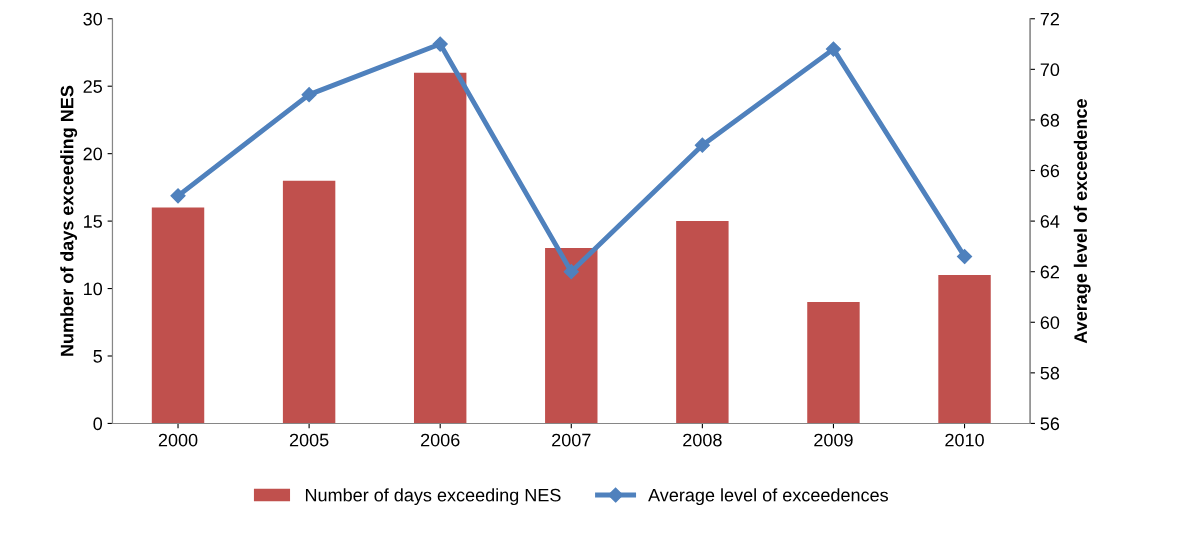 The height and width of the screenshot is (536, 1184). What do you see at coordinates (1050, 373) in the screenshot?
I see `y2-tick-label: 58` at bounding box center [1050, 373].